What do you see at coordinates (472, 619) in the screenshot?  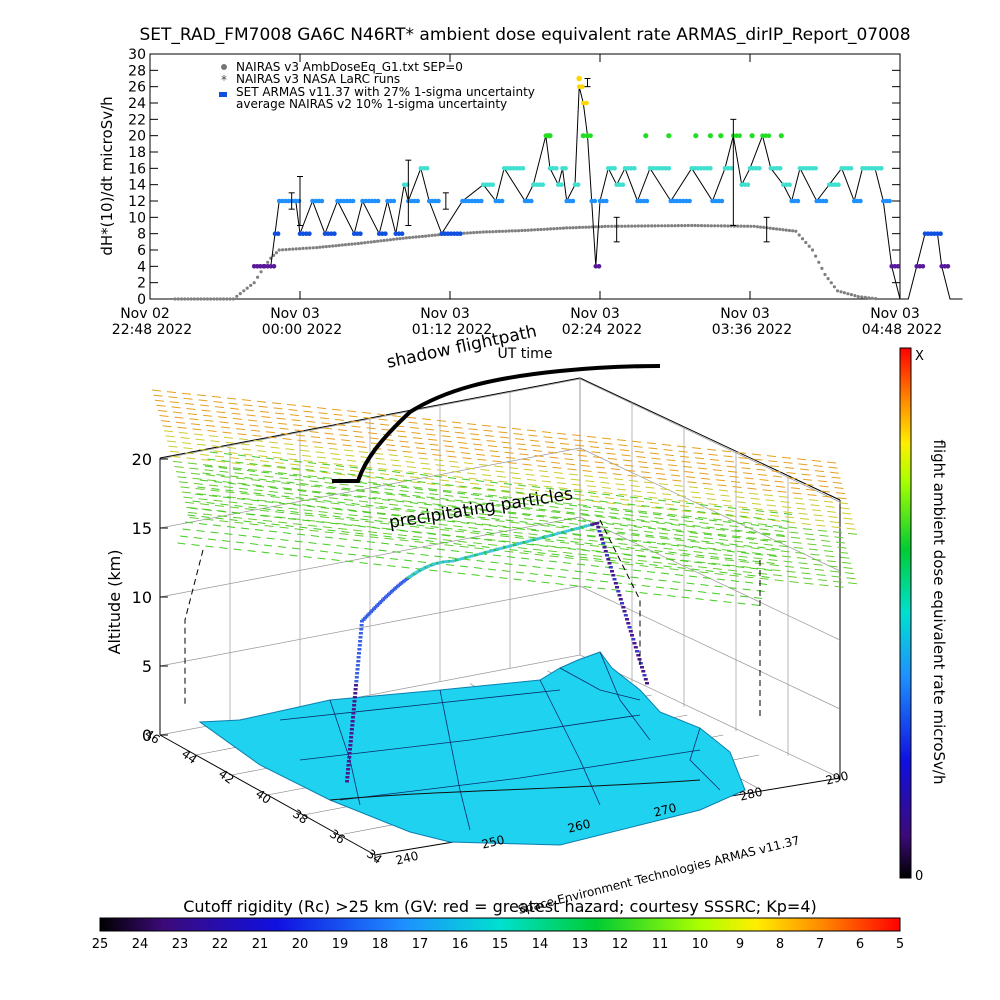 I see `projection-lines` at bounding box center [472, 619].